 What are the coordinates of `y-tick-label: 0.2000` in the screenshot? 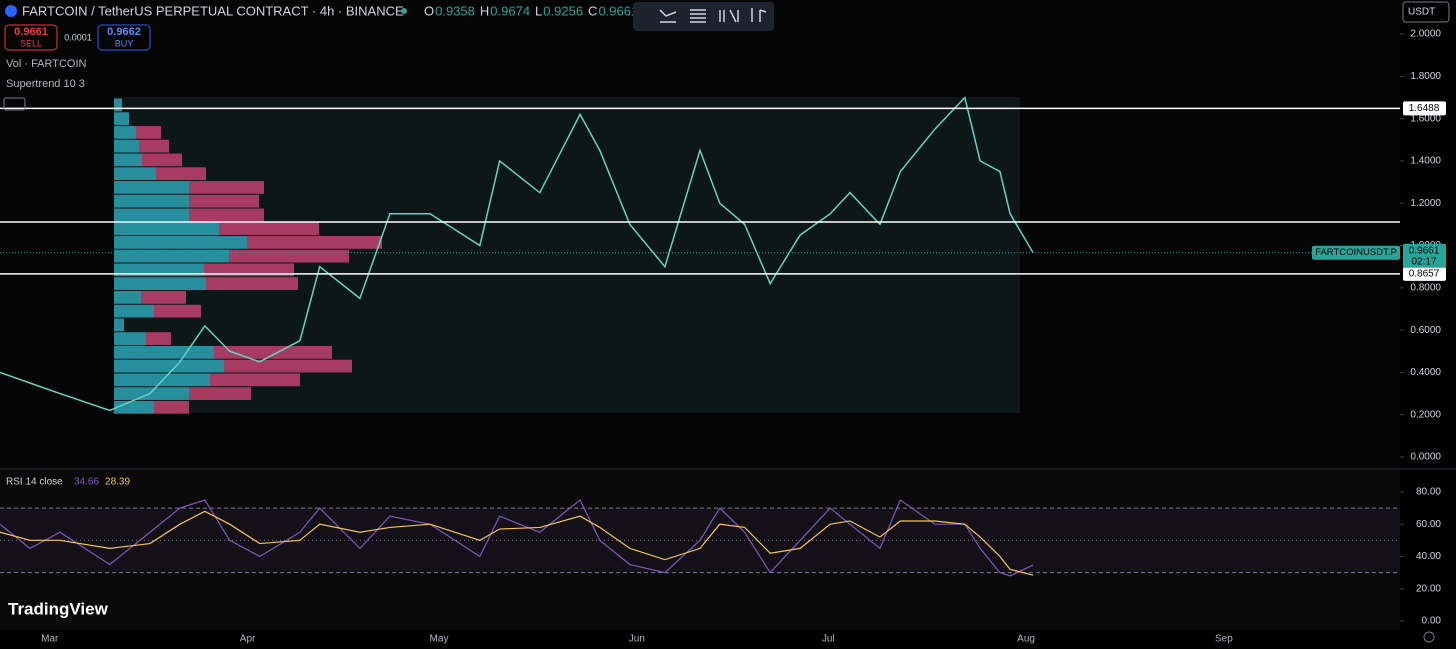 It's located at (1425, 414).